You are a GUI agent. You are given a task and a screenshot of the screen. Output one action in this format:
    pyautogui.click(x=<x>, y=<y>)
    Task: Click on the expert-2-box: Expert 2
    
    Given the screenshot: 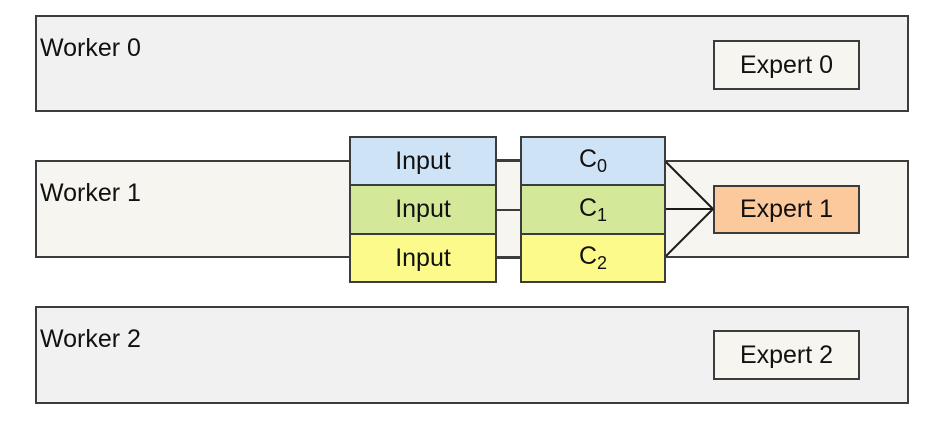 What is the action you would take?
    pyautogui.click(x=786, y=355)
    